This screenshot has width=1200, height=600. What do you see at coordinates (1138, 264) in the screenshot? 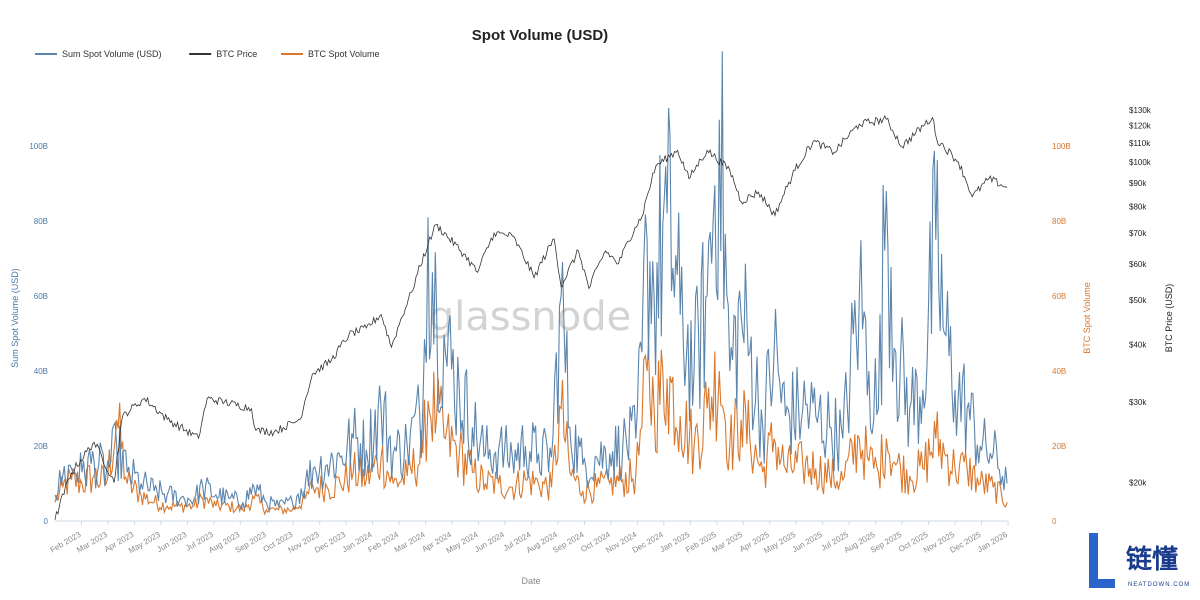
I see `y-price-tick-label: $60k` at bounding box center [1138, 264].